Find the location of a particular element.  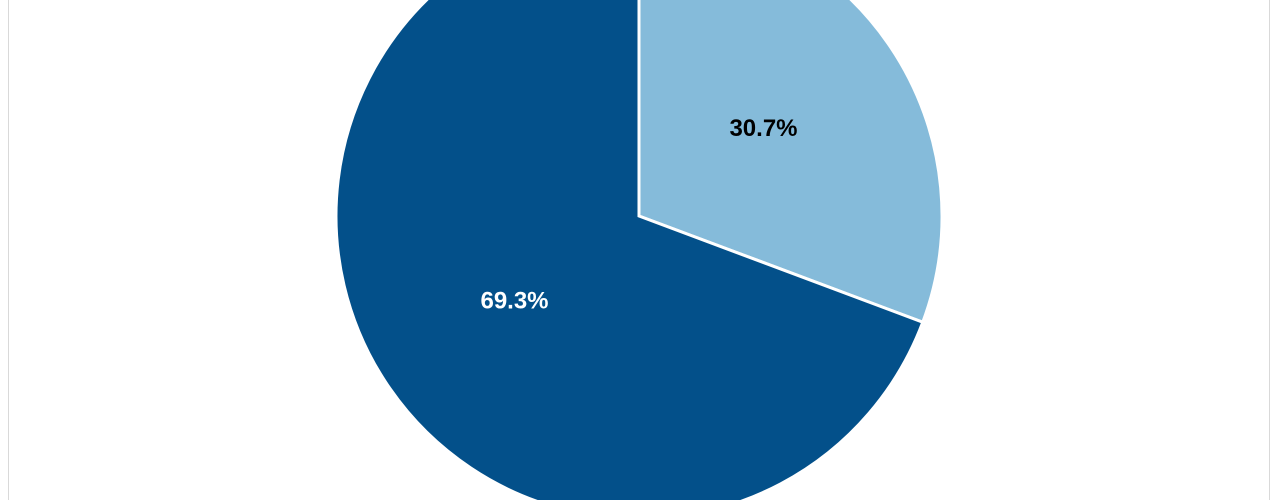

data-label: 30.7% is located at coordinates (763, 128).